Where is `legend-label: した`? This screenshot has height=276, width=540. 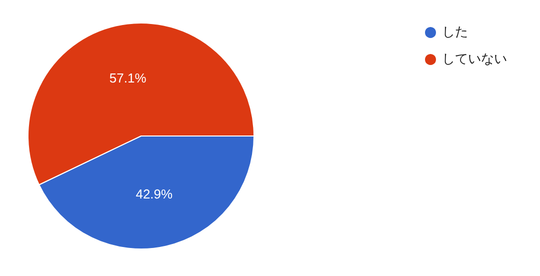 legend-label: した is located at coordinates (455, 32).